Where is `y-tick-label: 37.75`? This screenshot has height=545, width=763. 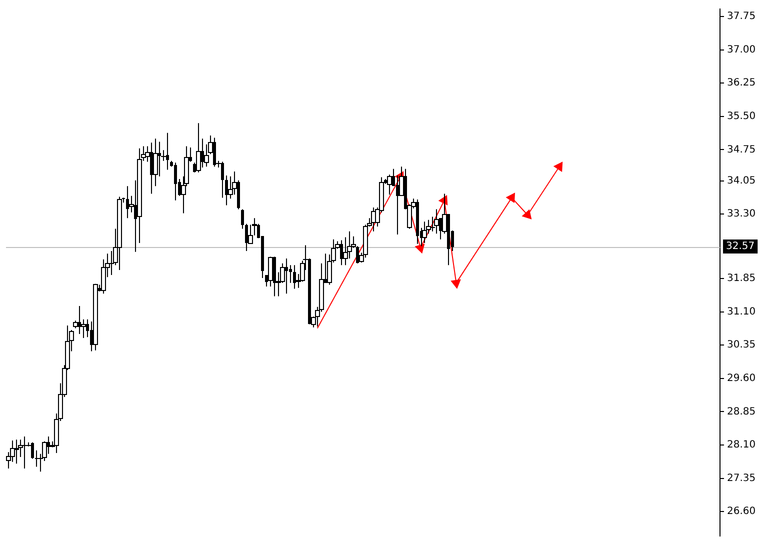 y-tick-label: 37.75 is located at coordinates (741, 16).